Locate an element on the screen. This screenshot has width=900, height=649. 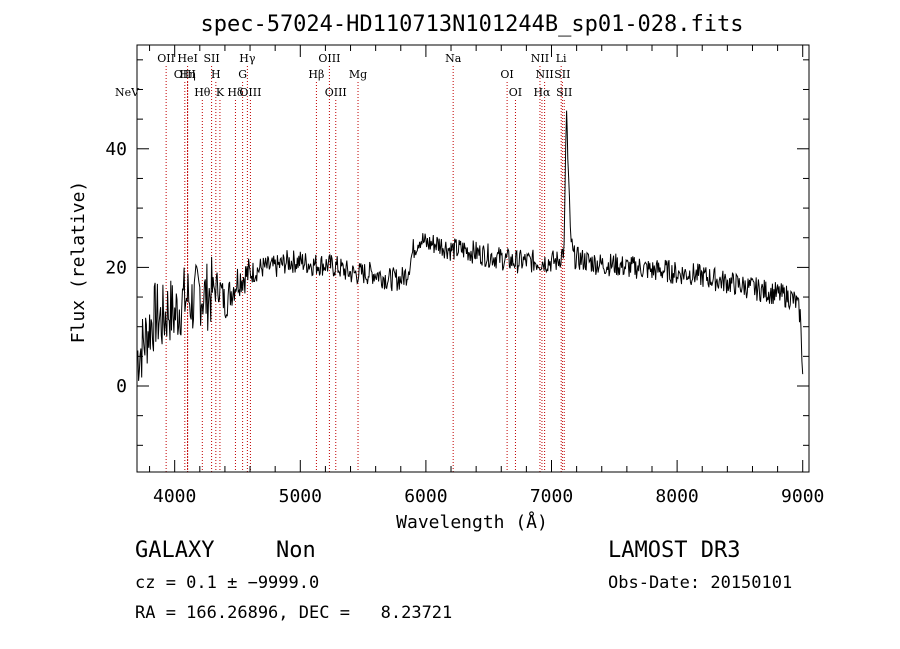
x-tick-label: 4000 is located at coordinates (174, 496).